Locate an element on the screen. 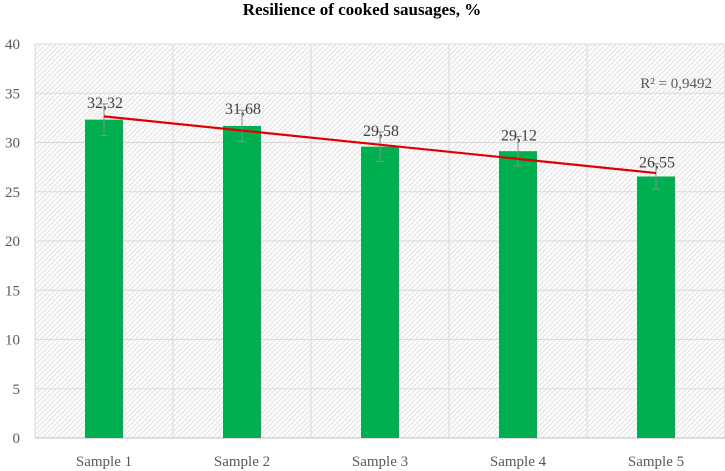 The image size is (725, 471). data-label: 29,58 is located at coordinates (381, 131).